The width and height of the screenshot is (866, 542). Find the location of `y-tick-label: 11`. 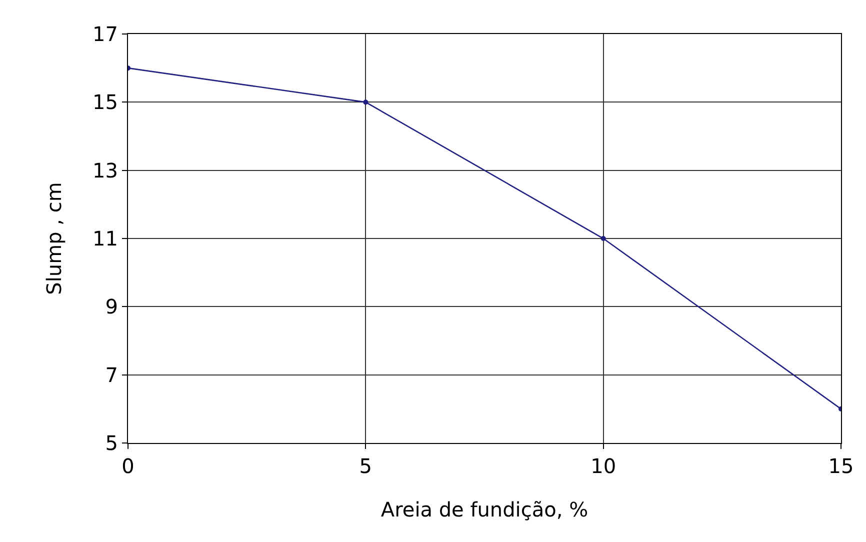

y-tick-label: 11 is located at coordinates (105, 238).